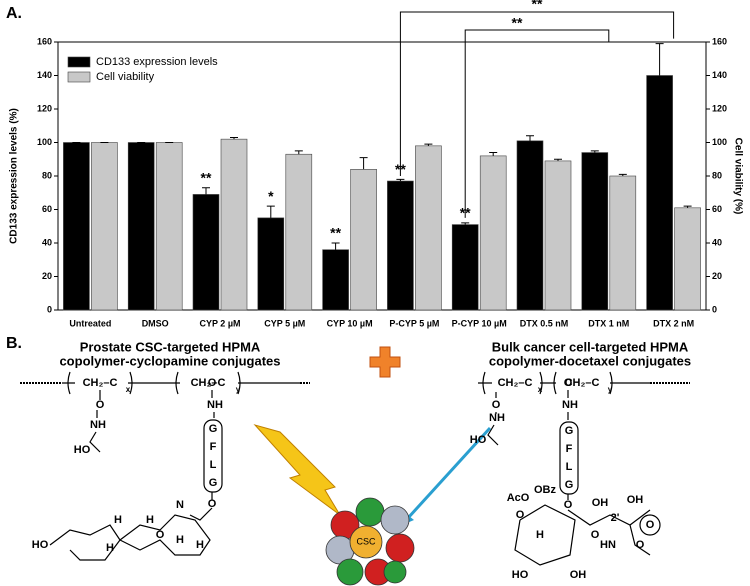 The image size is (750, 586). What do you see at coordinates (414, 323) in the screenshot?
I see `x-tick-label: P-CYP 5 µM` at bounding box center [414, 323].